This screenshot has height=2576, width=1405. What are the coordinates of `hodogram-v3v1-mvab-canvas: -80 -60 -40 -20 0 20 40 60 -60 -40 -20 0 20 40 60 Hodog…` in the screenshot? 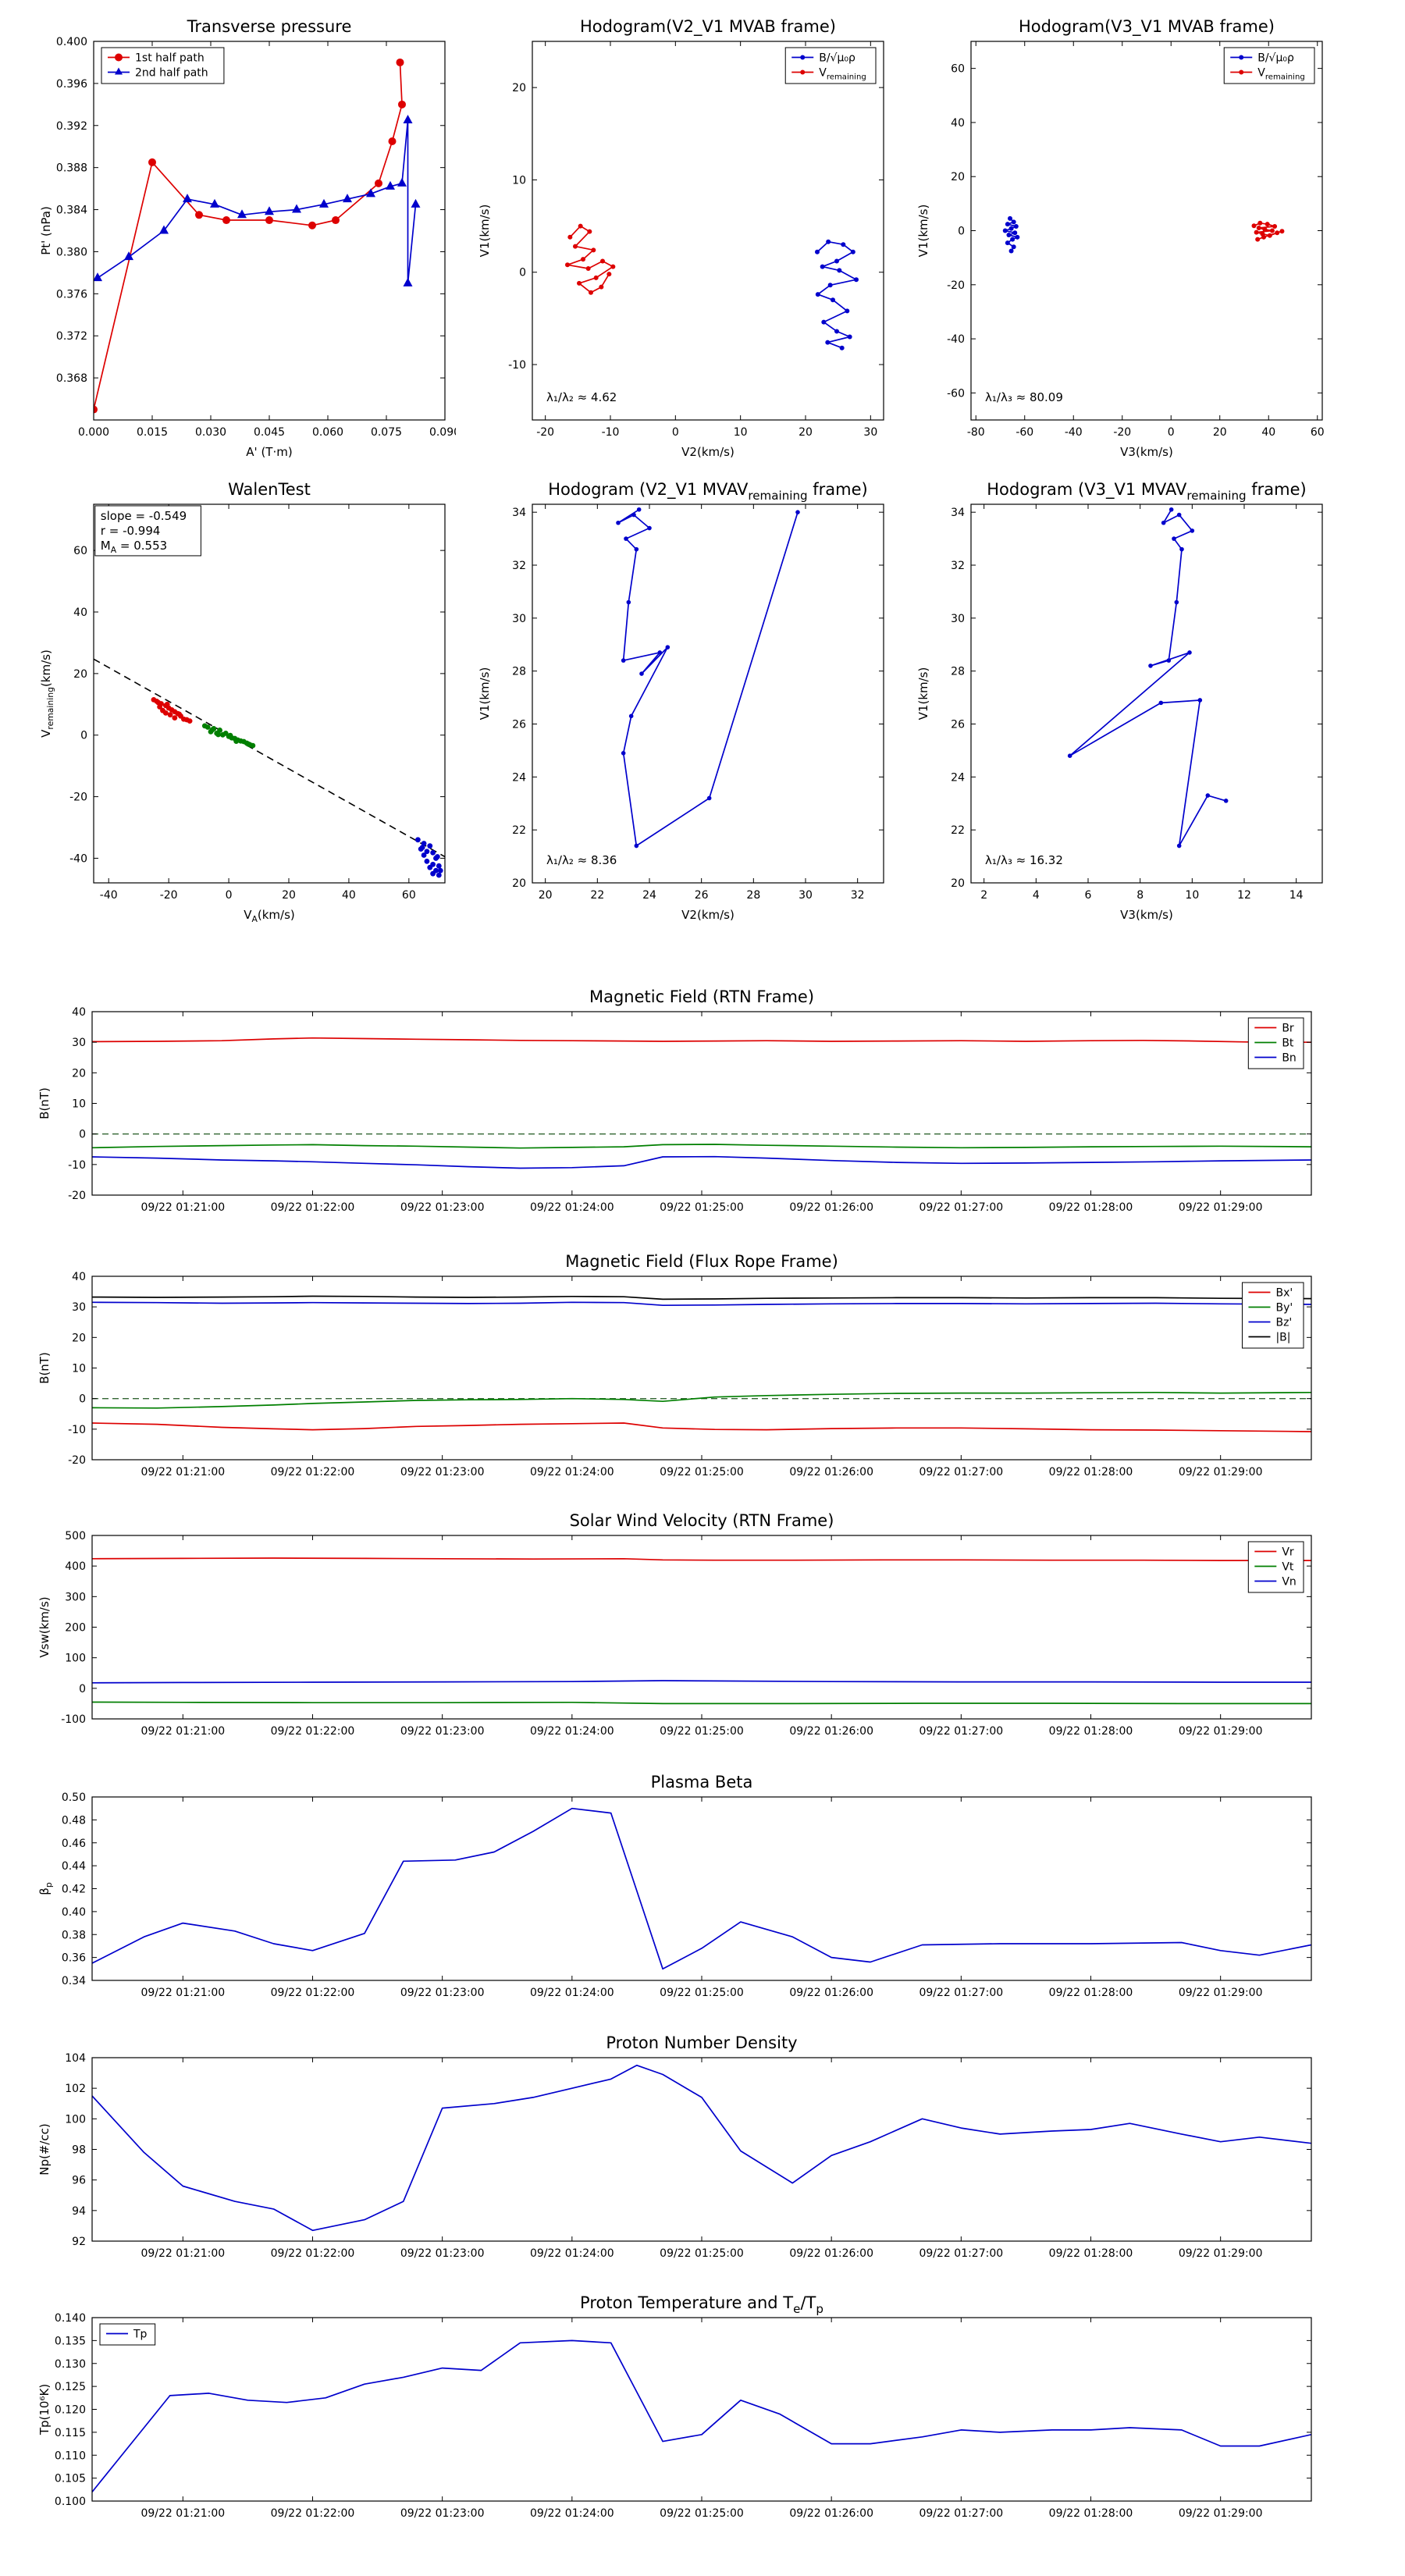 It's located at (1120, 238).